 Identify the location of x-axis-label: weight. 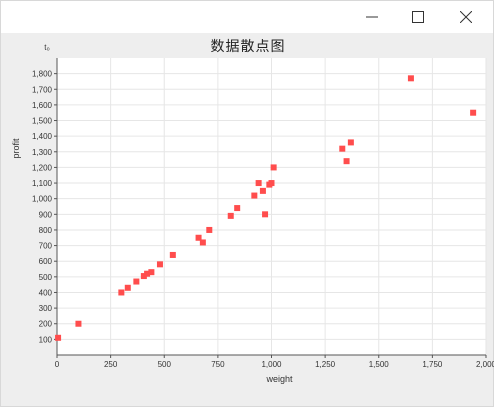
(279, 379).